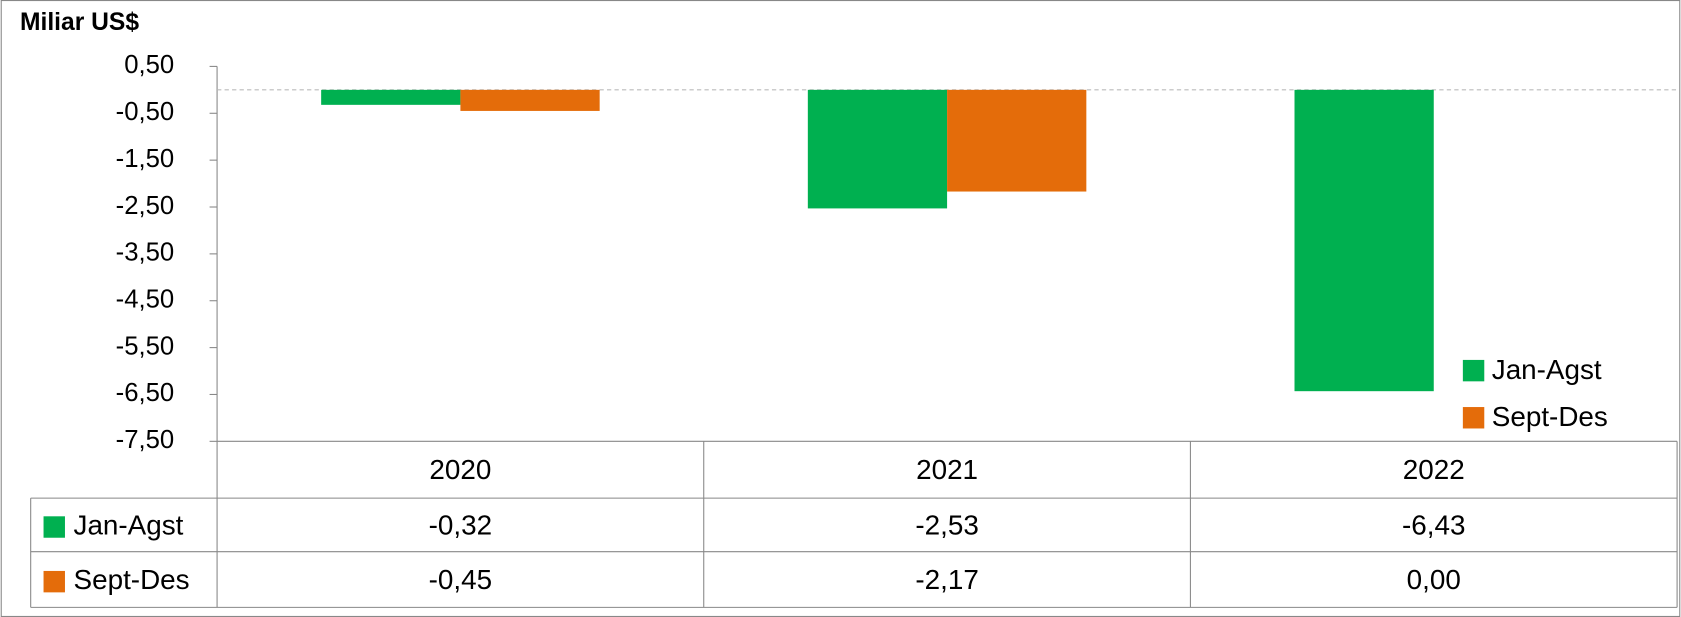 Image resolution: width=1681 pixels, height=617 pixels. What do you see at coordinates (132, 579) in the screenshot?
I see `table-row-label: Sept-Des` at bounding box center [132, 579].